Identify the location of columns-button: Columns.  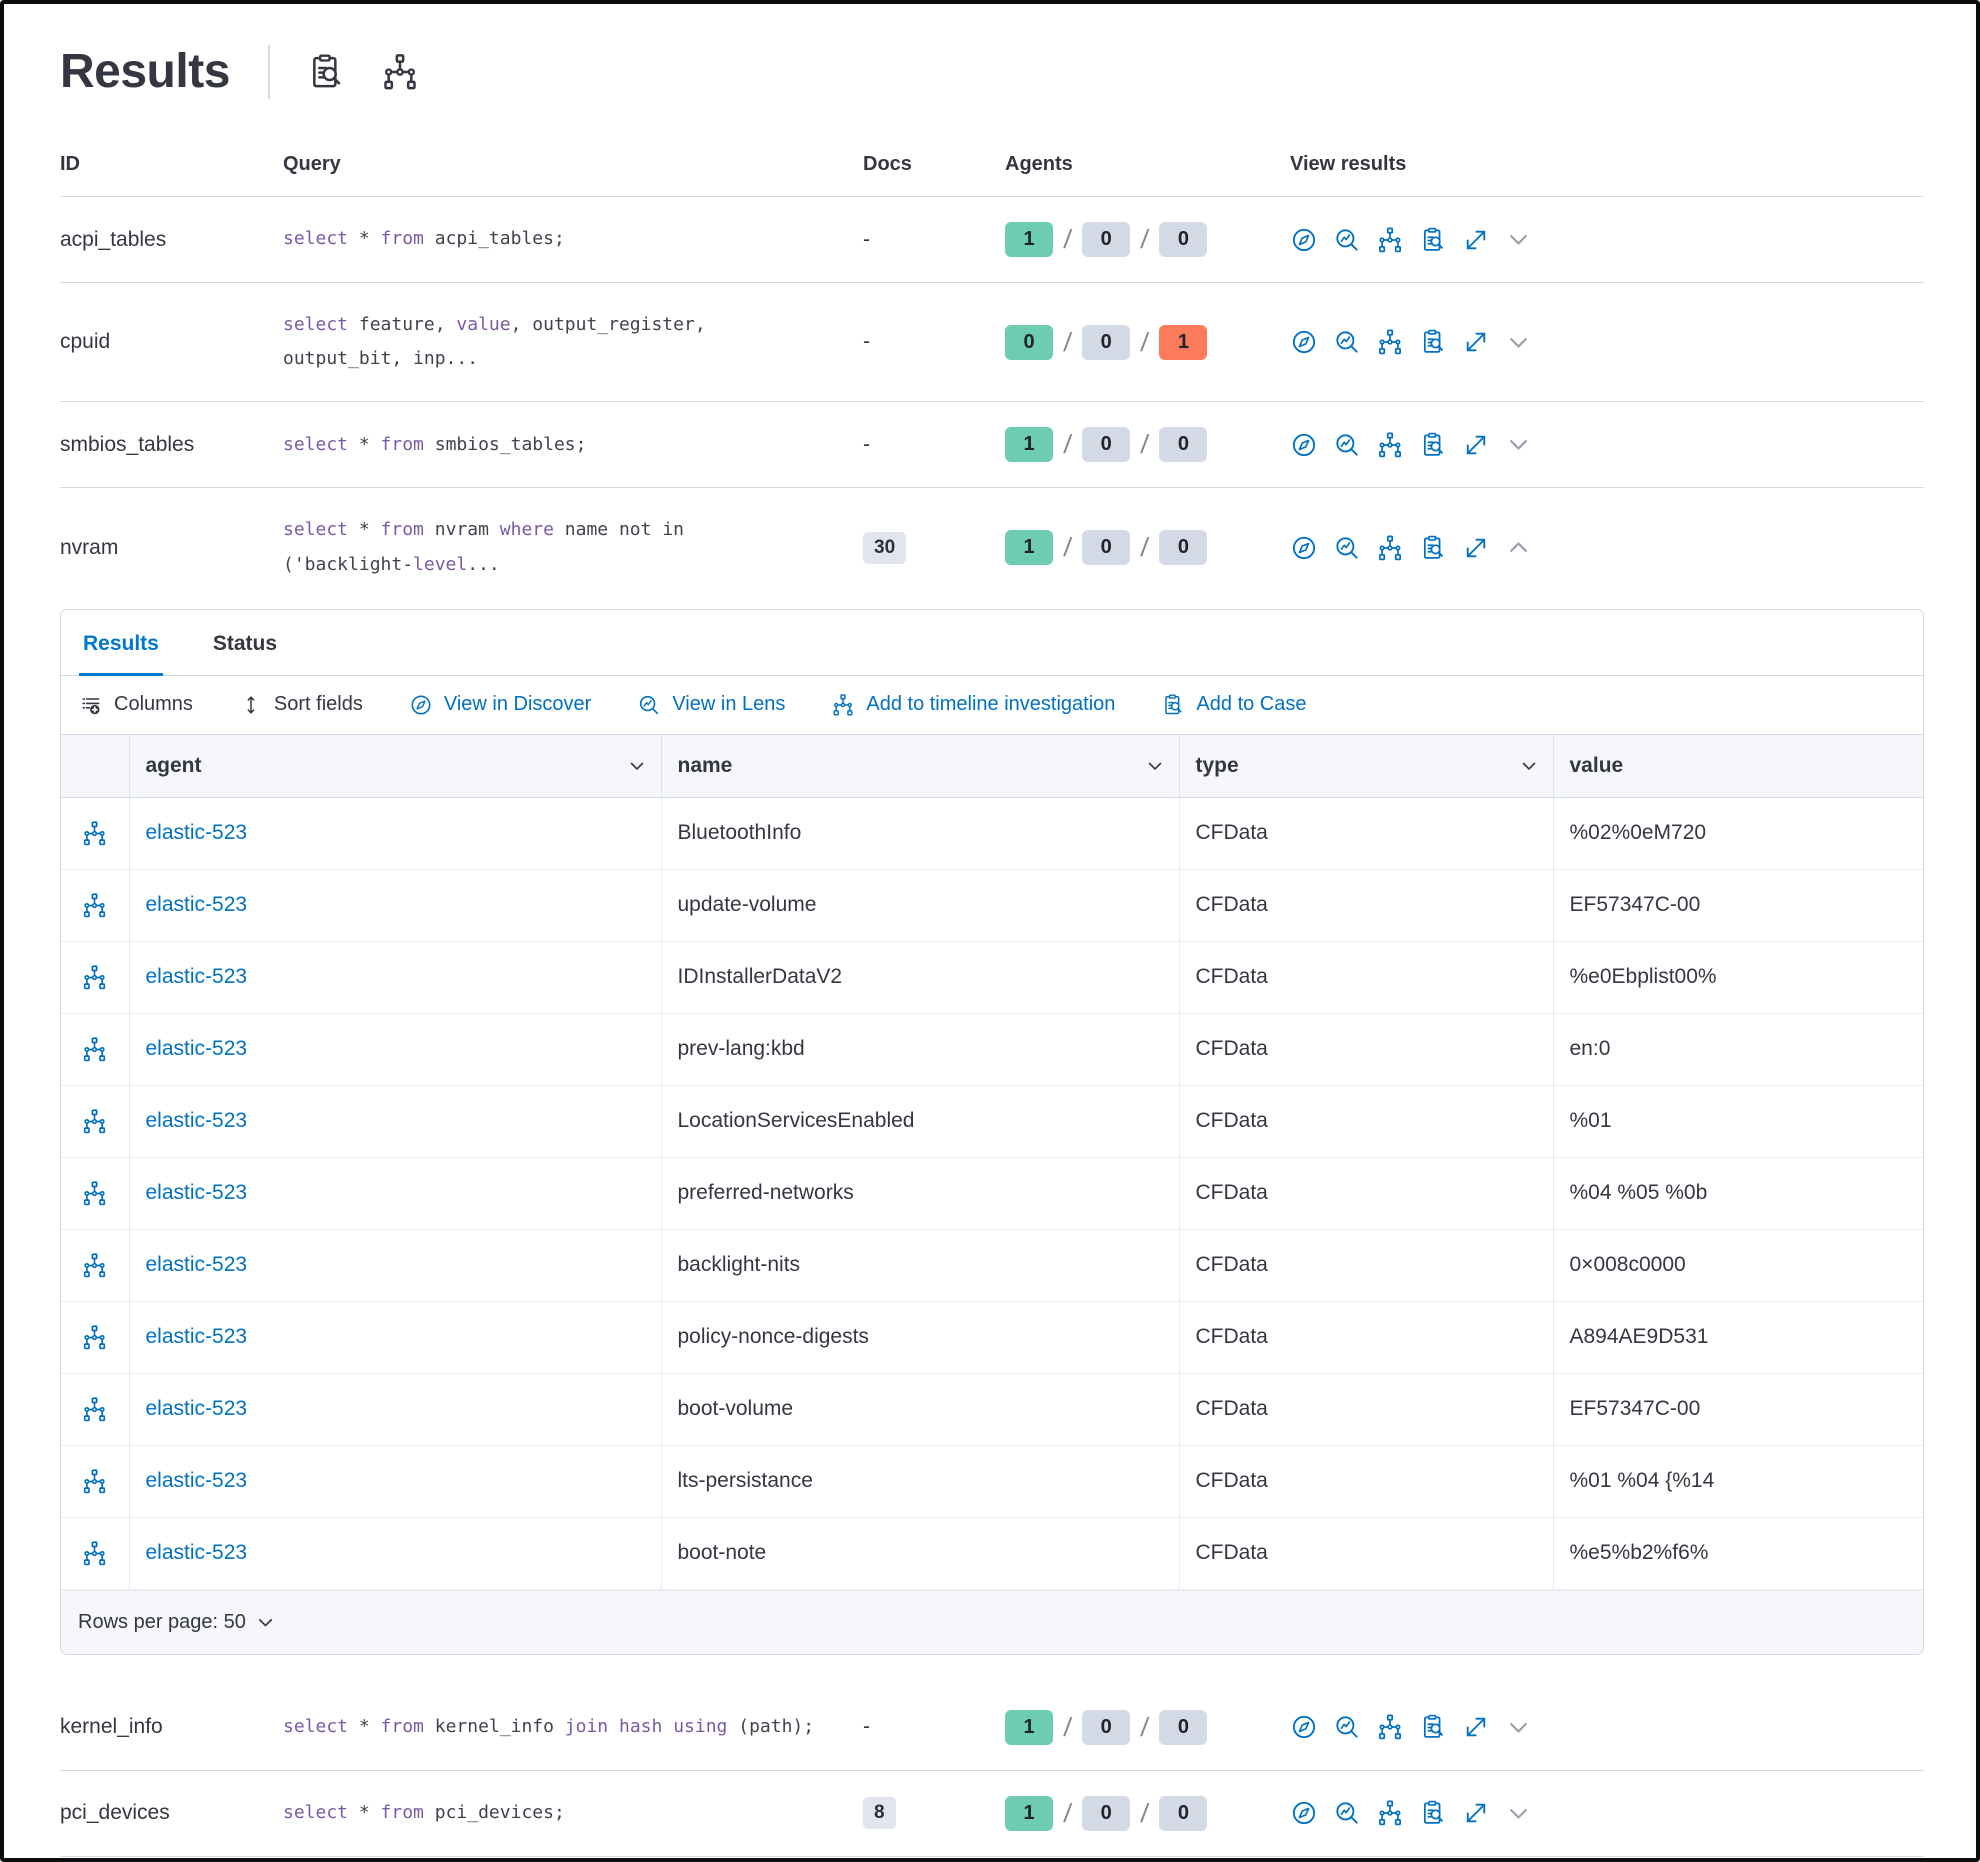
(136, 705).